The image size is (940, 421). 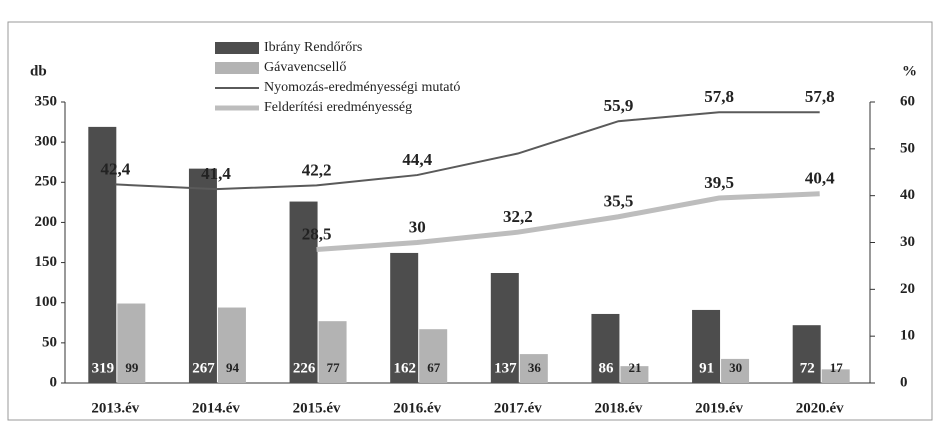 What do you see at coordinates (305, 67) in the screenshot?
I see `legend-label: Gávavencsellő` at bounding box center [305, 67].